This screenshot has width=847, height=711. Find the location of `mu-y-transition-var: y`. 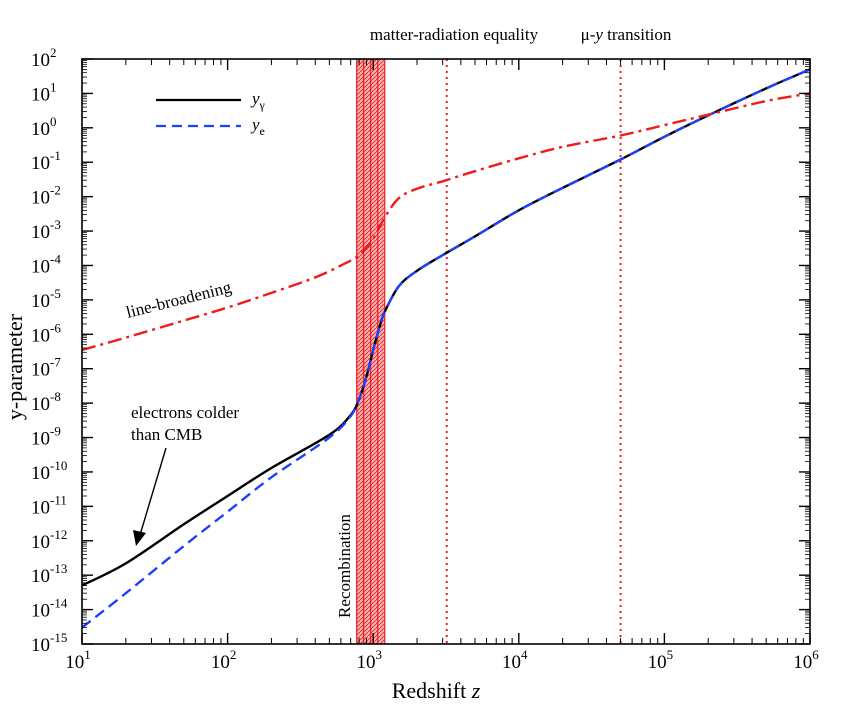

mu-y-transition-var: y is located at coordinates (598, 34).